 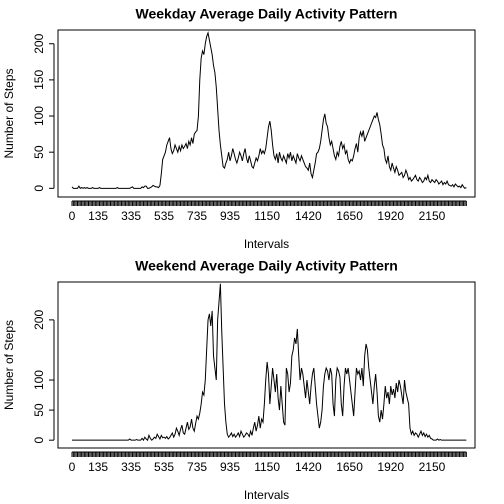 What do you see at coordinates (39, 80) in the screenshot?
I see `y-tick-label: 150` at bounding box center [39, 80].